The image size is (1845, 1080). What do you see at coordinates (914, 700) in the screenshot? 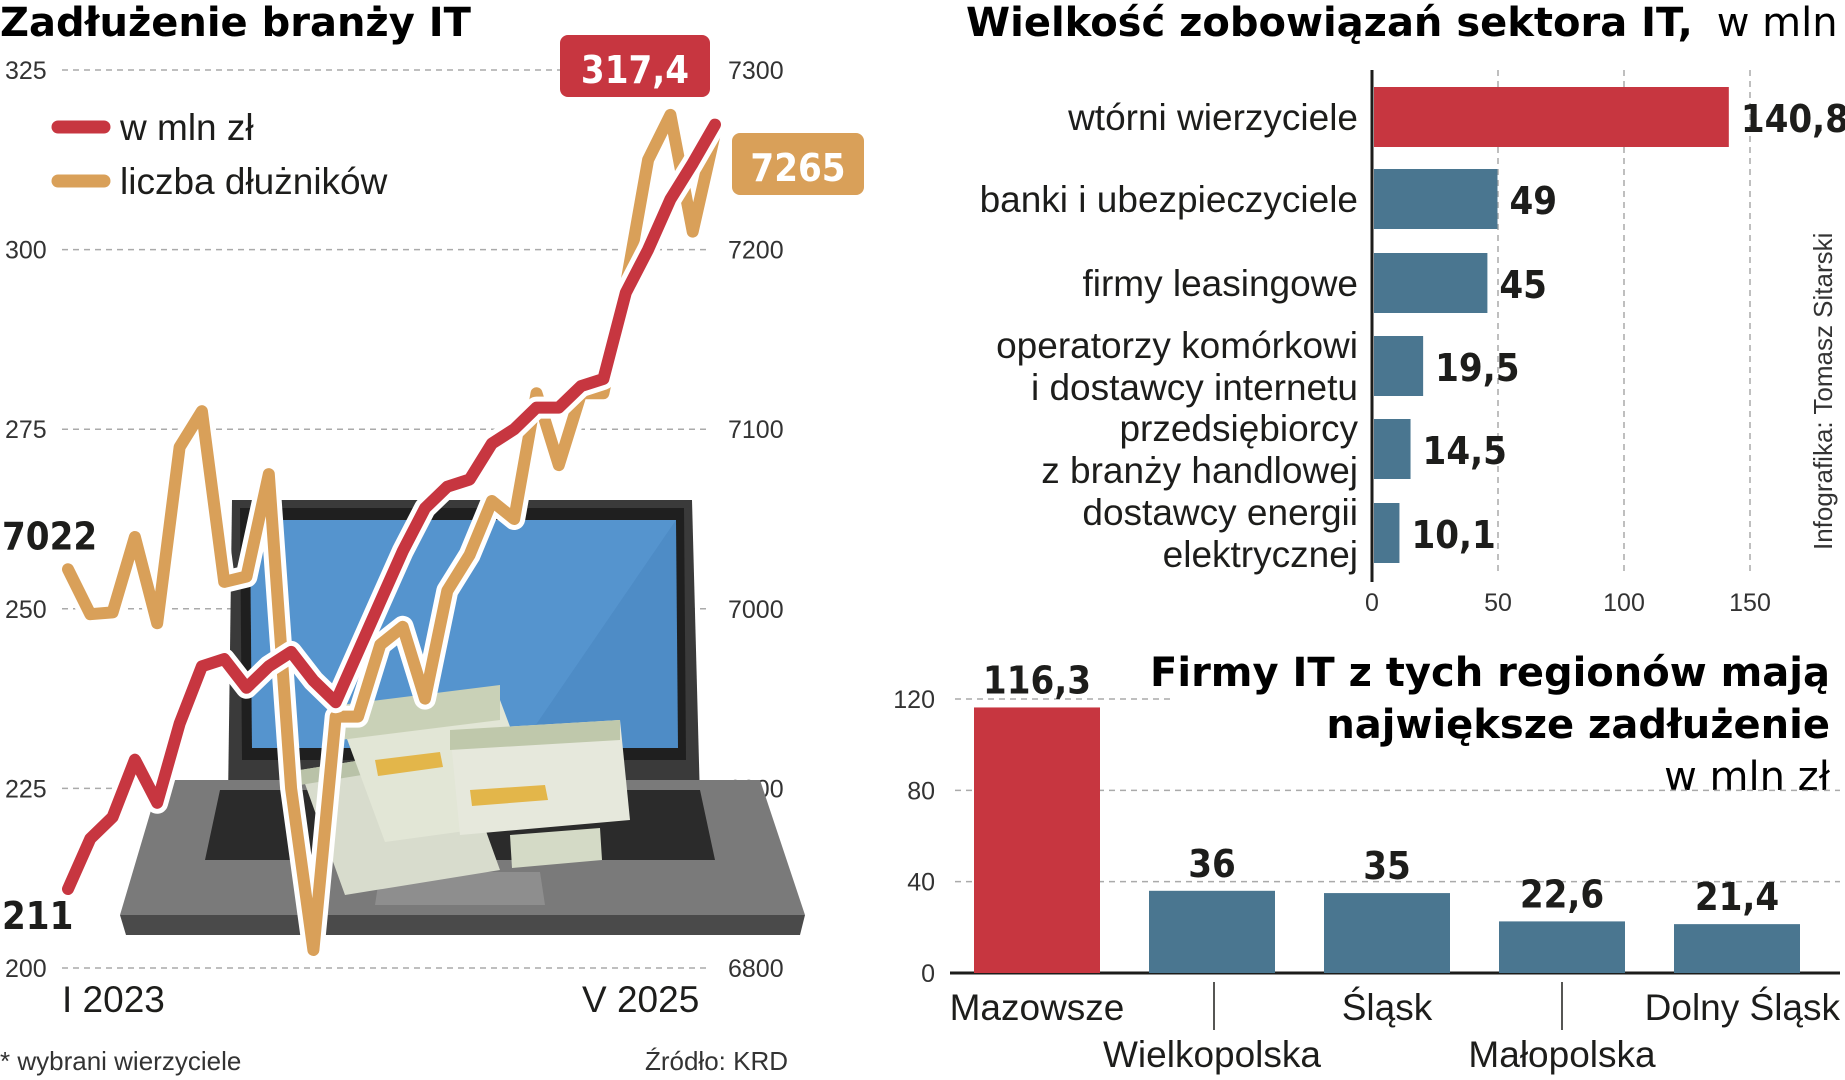
I see `vbar-y-tick: 120` at bounding box center [914, 700].